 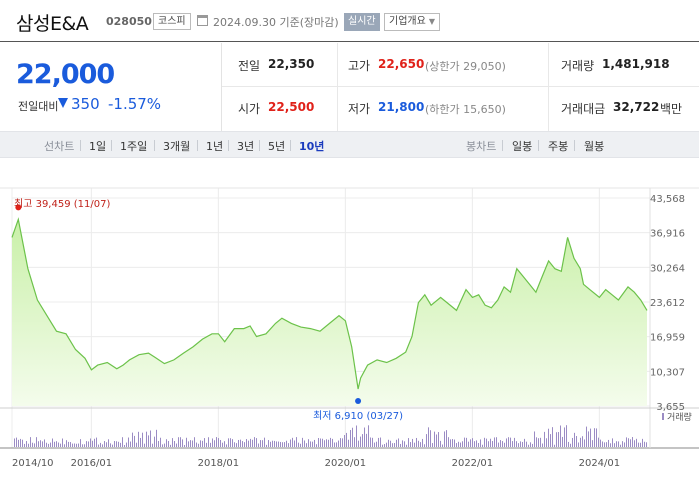 I want to click on y-tick-label: 43,568, so click(x=667, y=199).